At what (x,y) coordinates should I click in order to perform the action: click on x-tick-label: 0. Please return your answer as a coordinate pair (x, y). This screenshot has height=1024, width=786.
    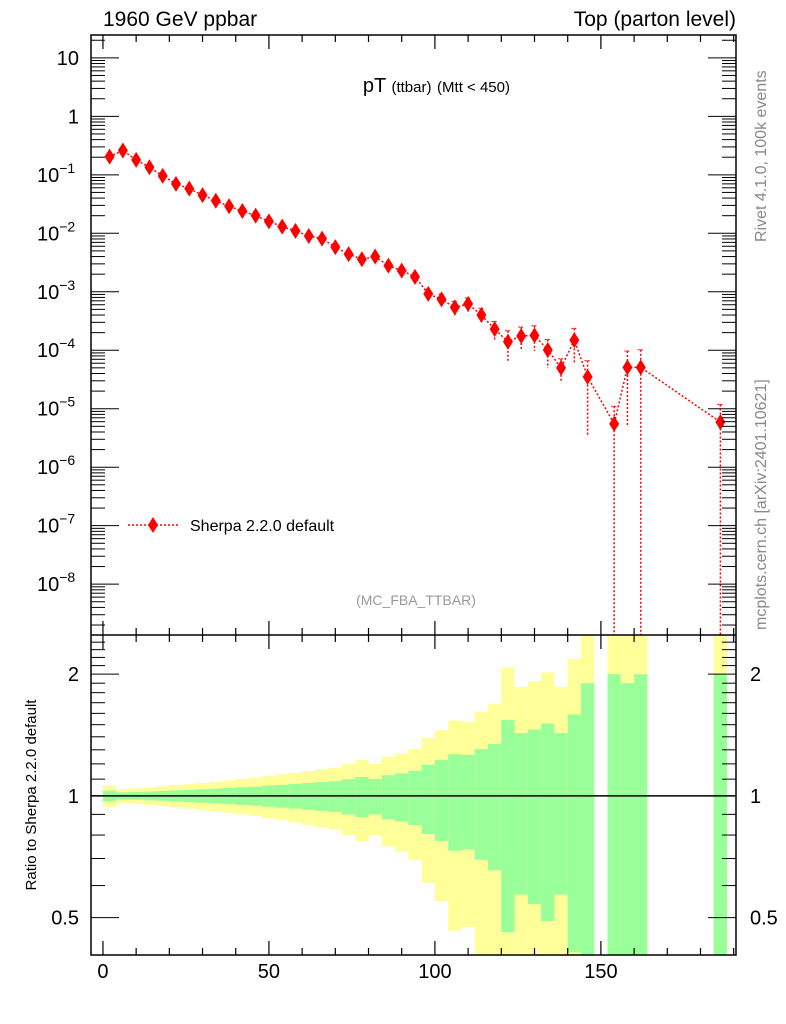
    Looking at the image, I should click on (102, 972).